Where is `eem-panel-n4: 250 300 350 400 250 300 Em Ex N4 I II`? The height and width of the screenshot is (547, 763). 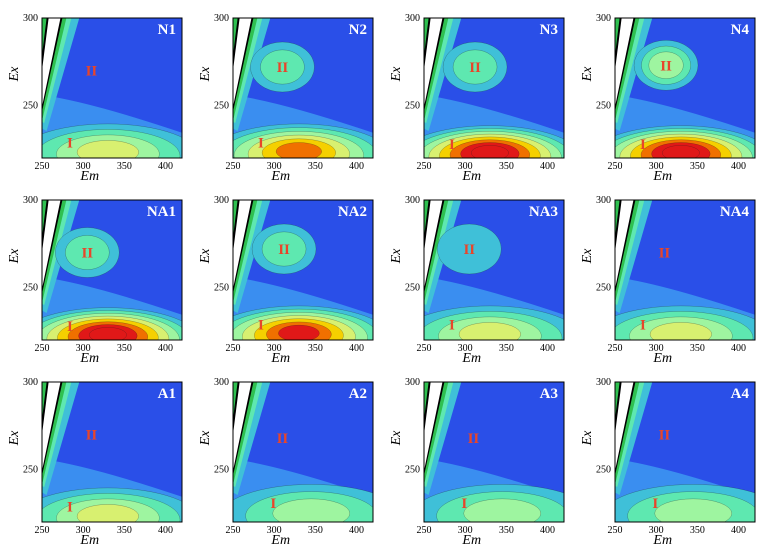 eem-panel-n4: 250 300 350 400 250 300 Em Ex N4 I II is located at coordinates (668, 92).